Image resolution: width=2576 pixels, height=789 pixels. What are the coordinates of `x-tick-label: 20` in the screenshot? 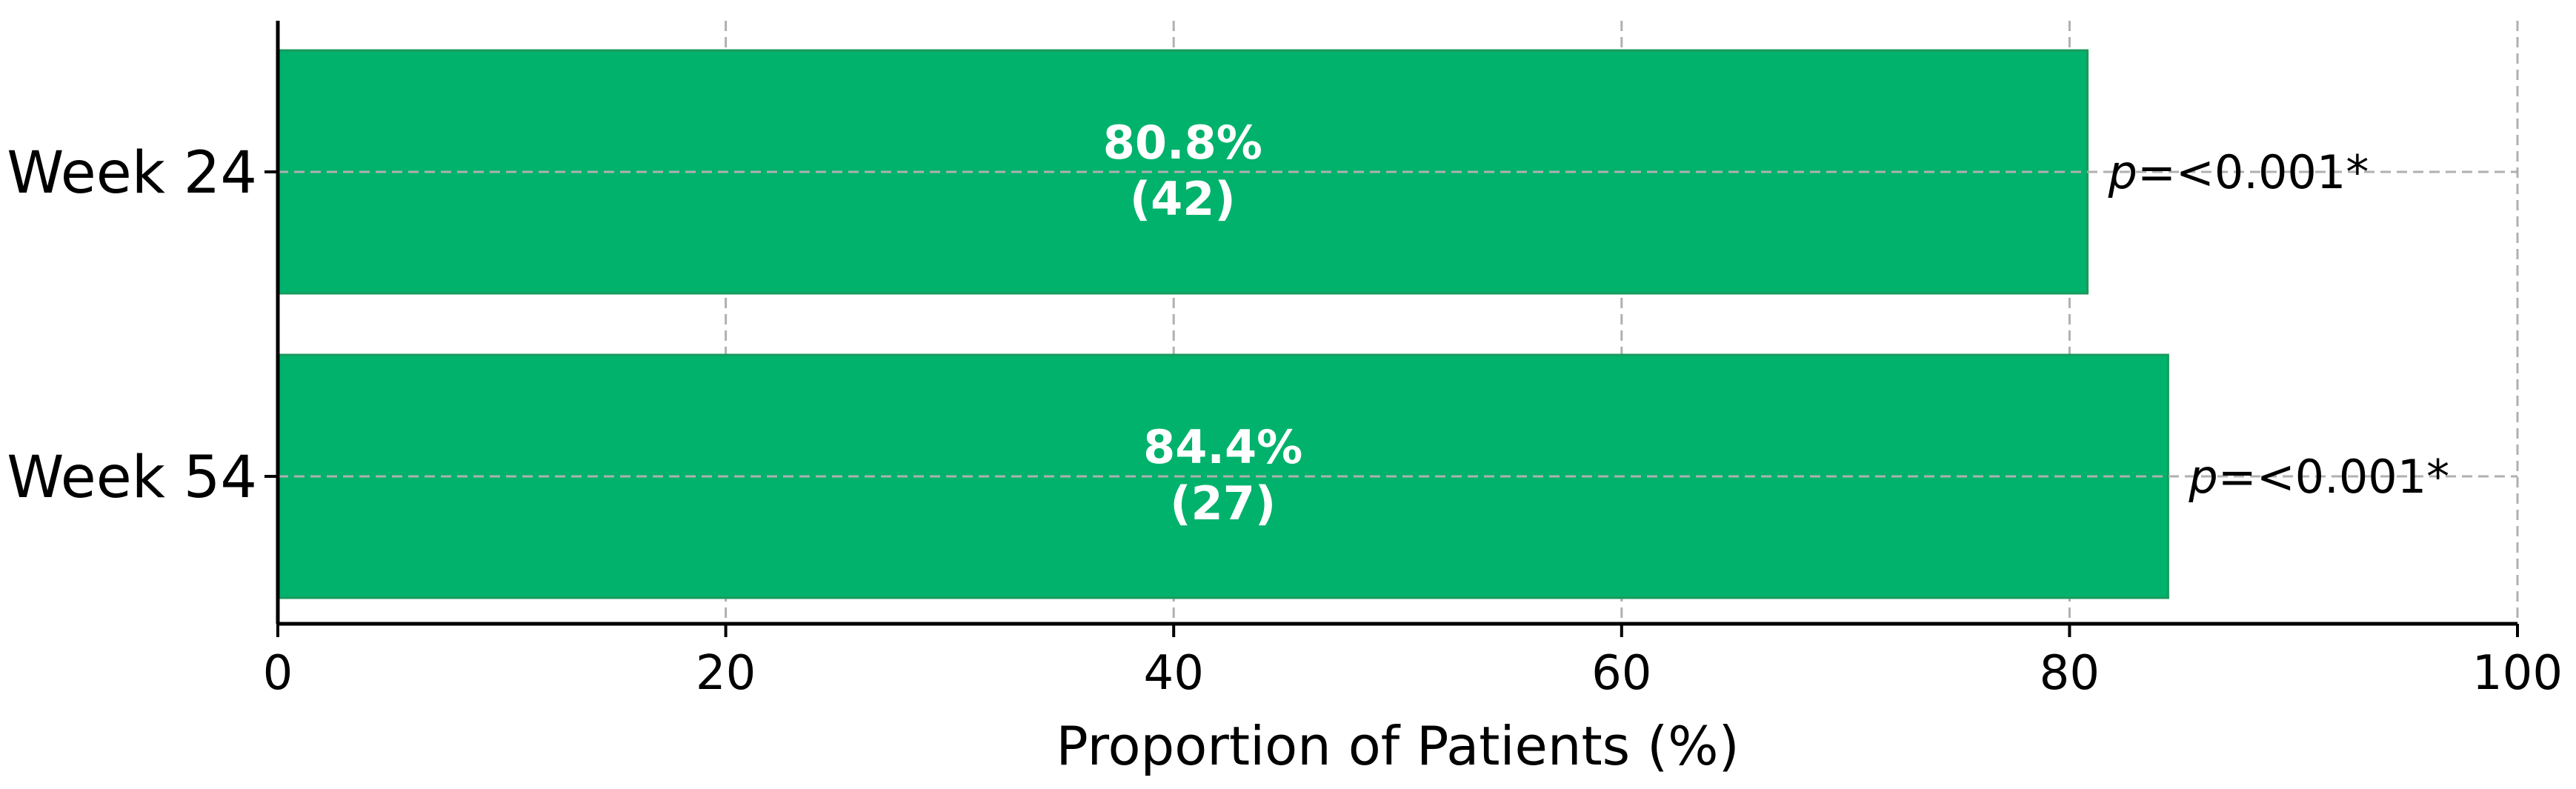 It's located at (726, 674).